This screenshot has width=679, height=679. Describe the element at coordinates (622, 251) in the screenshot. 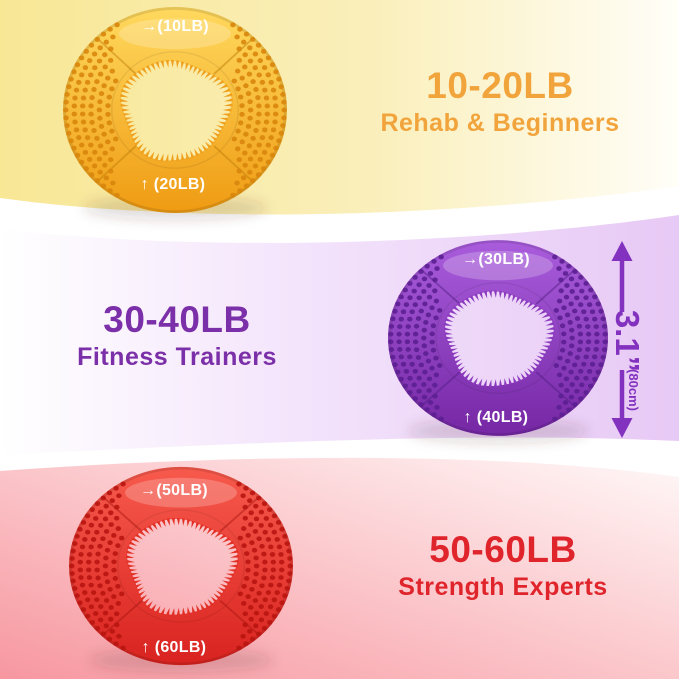

I see `dimension-arrow-head-up` at that location.